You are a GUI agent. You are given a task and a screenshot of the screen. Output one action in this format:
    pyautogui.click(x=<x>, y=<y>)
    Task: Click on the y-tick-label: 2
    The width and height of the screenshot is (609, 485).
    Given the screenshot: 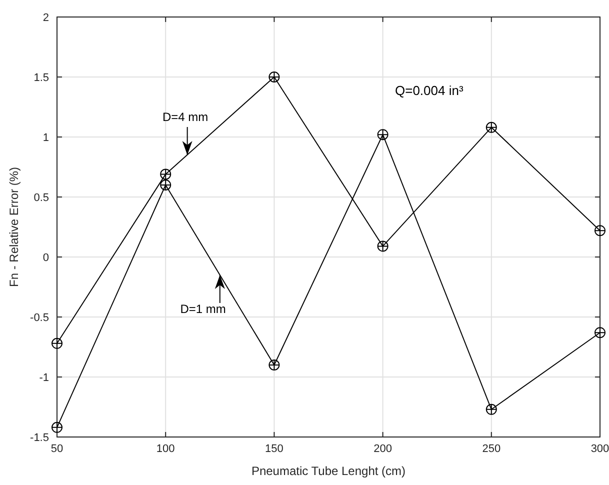 What is the action you would take?
    pyautogui.click(x=45, y=18)
    